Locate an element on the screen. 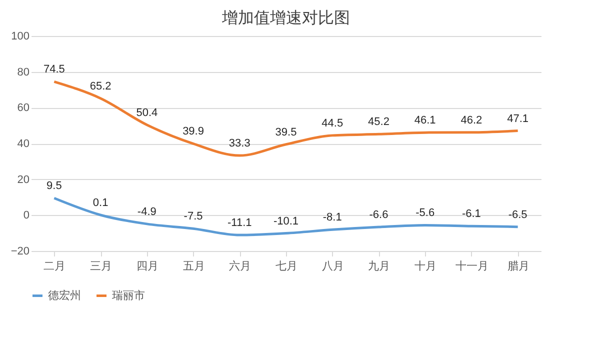  data-label: -8.1 is located at coordinates (332, 218).